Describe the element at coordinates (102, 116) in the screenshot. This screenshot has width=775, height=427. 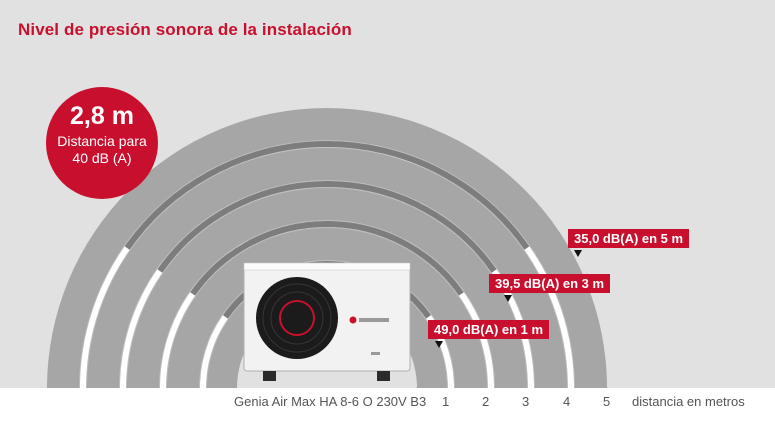
I see `badge-value: 2,8 m` at that location.